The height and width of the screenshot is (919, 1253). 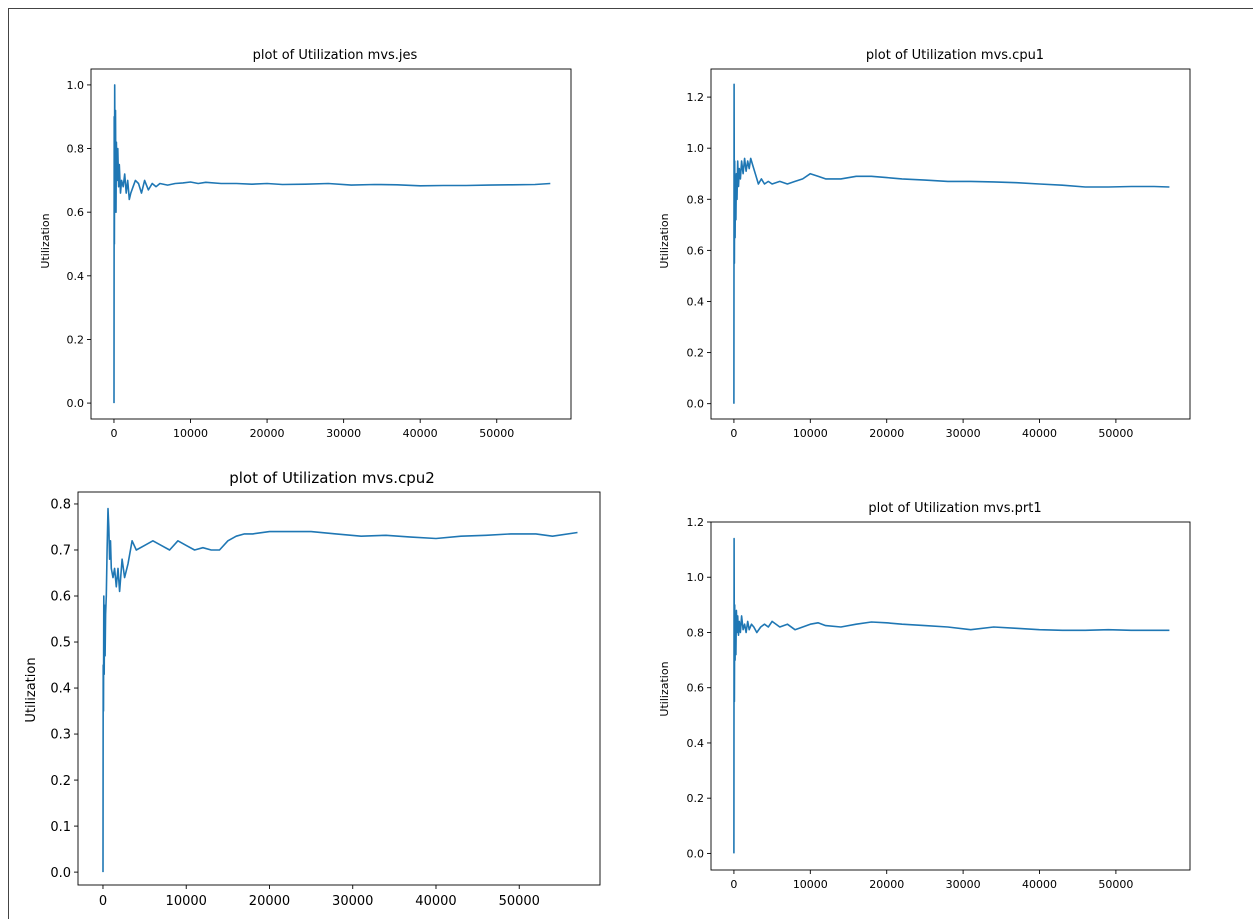 I want to click on y-tick-label: 0.5, so click(x=60, y=643).